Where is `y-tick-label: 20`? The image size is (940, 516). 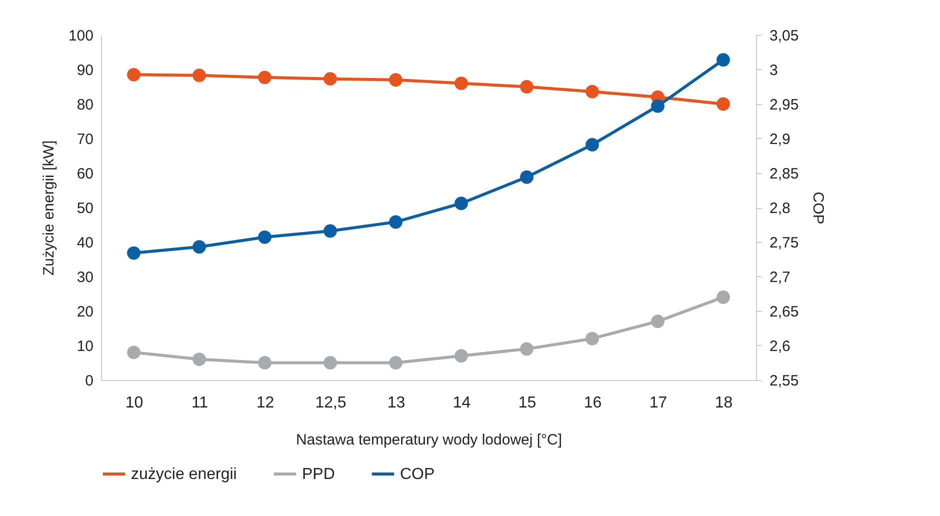
y-tick-label: 20 is located at coordinates (85, 312).